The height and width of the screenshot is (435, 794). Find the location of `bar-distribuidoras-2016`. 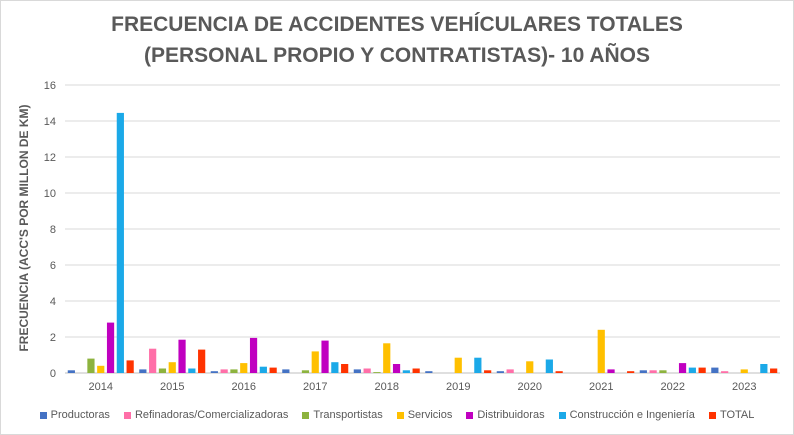

bar-distribuidoras-2016 is located at coordinates (253, 355).